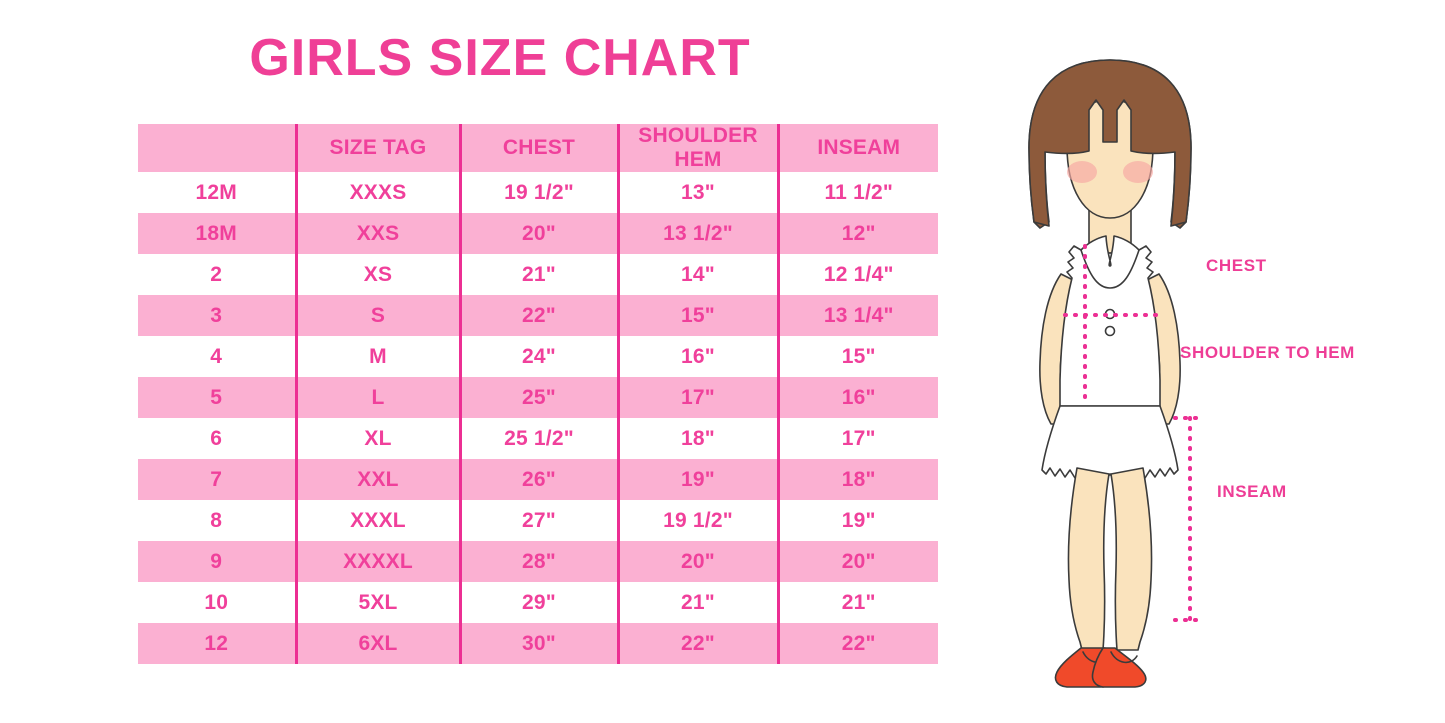  What do you see at coordinates (699, 233) in the screenshot?
I see `cell-shoulder-hem: 13 1/2"` at bounding box center [699, 233].